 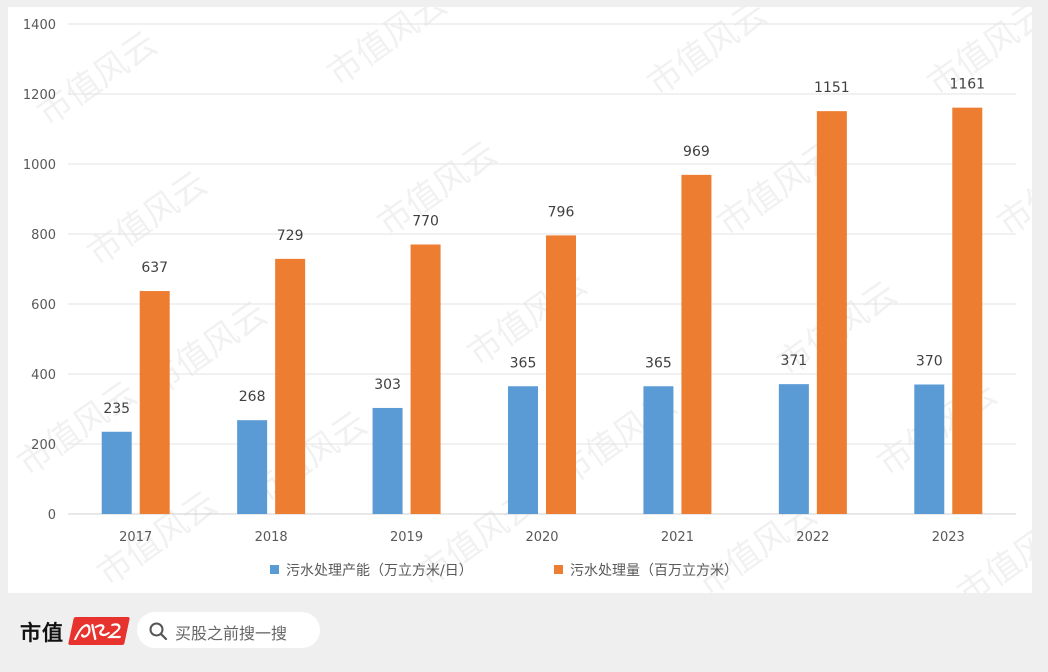 I want to click on data-label-volume: 969, so click(x=696, y=152).